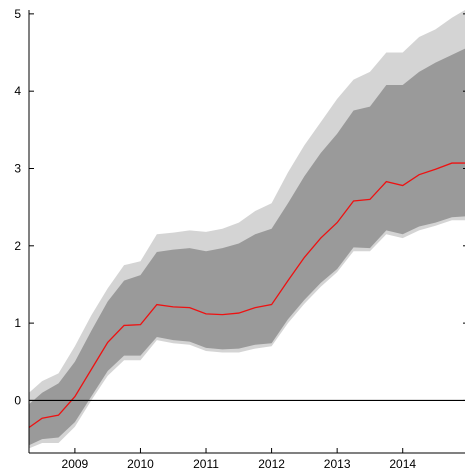 The height and width of the screenshot is (470, 465). Describe the element at coordinates (17, 323) in the screenshot. I see `y-tick-label: 1` at that location.